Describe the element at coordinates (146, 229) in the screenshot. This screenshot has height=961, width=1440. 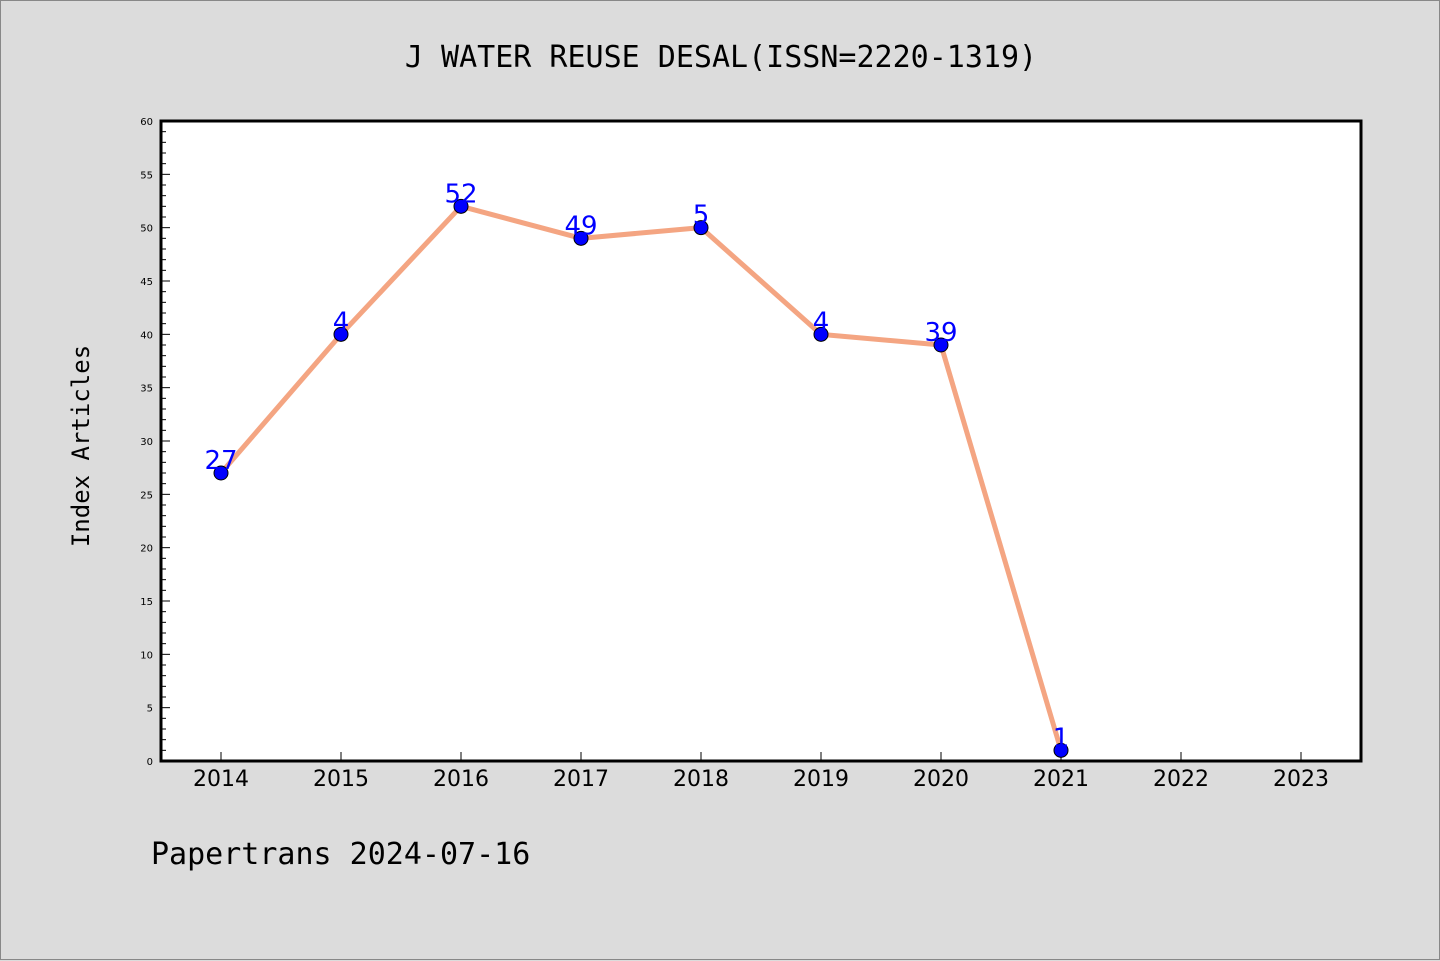
I see `y-tick-label: 50` at that location.